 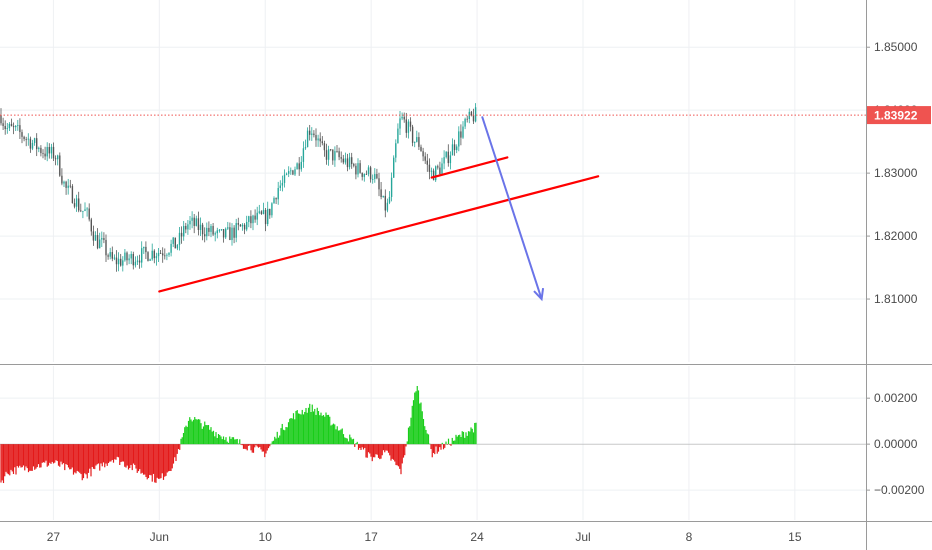 I want to click on x-tick-label: Jul, so click(x=582, y=537).